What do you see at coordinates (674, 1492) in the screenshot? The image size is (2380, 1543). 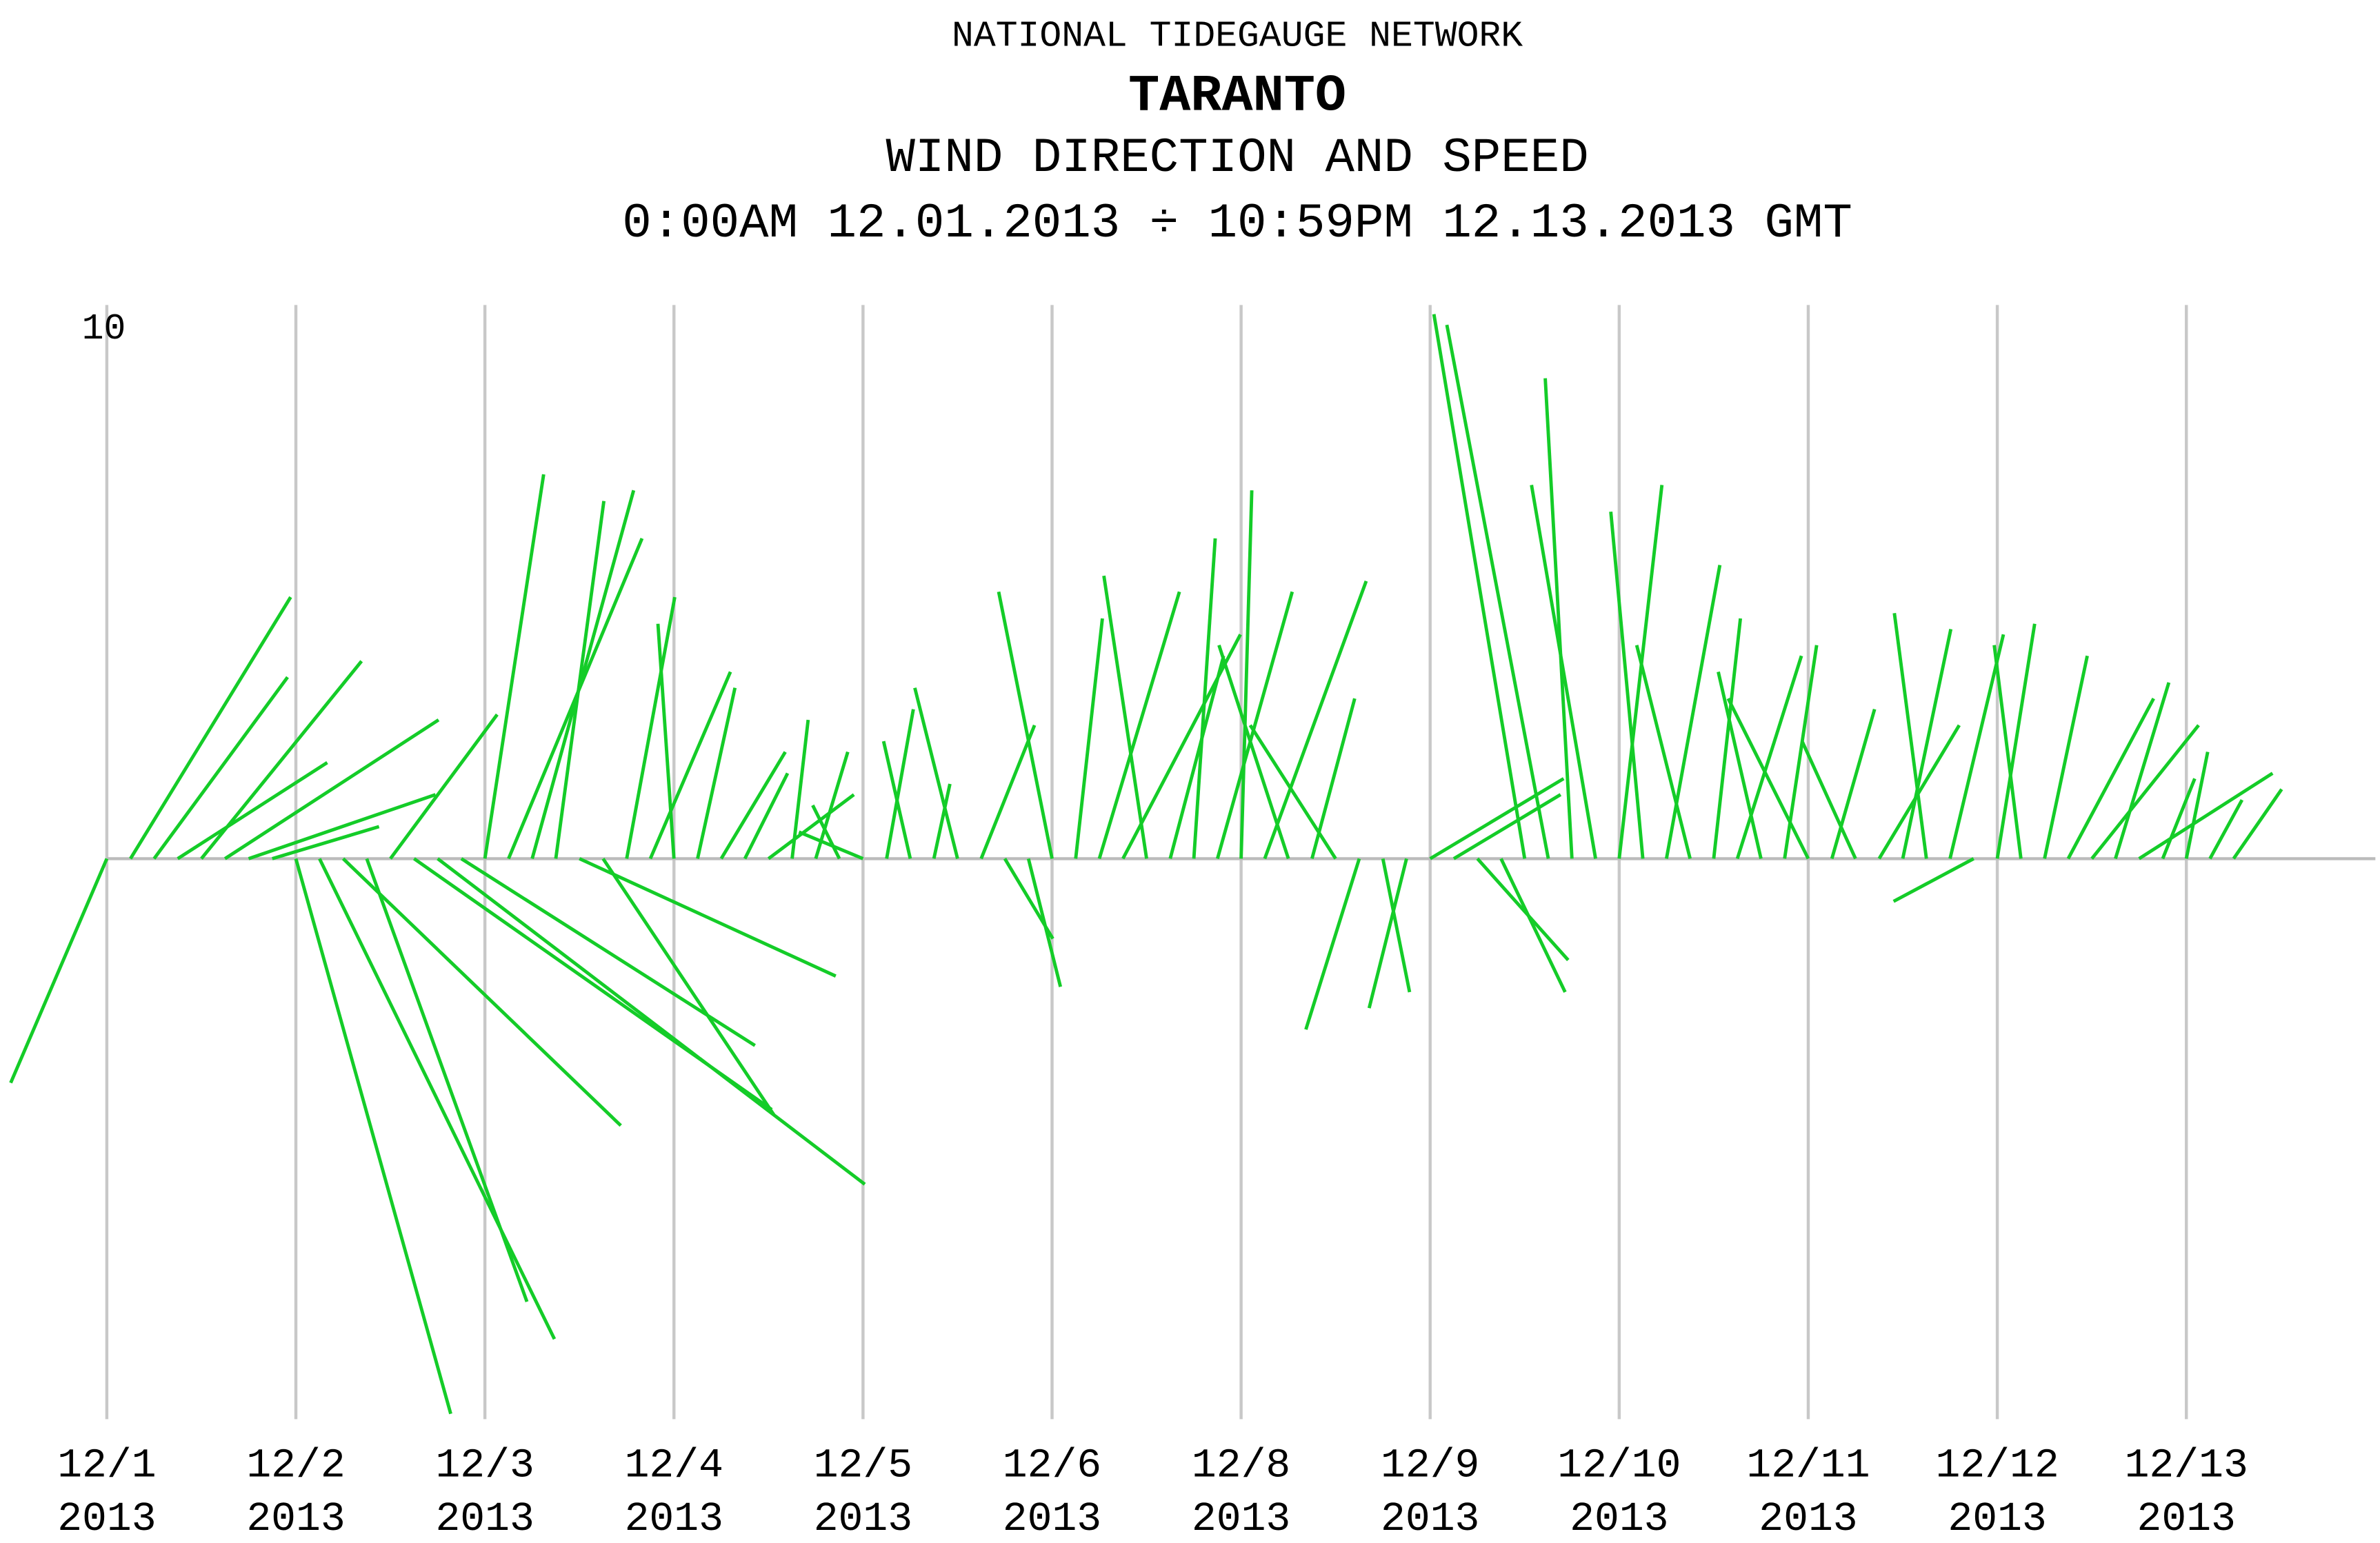 I see `x-tick-label: 12/4 2013` at bounding box center [674, 1492].